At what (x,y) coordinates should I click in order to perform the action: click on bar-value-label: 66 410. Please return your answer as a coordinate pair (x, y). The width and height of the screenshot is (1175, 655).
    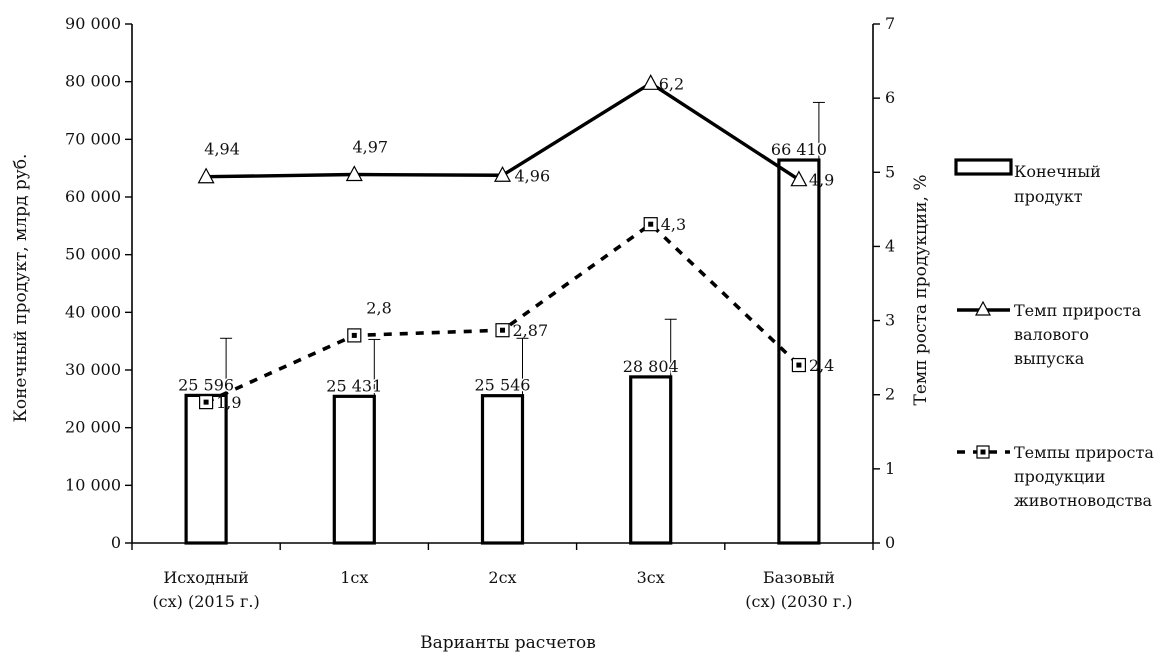
    Looking at the image, I should click on (799, 149).